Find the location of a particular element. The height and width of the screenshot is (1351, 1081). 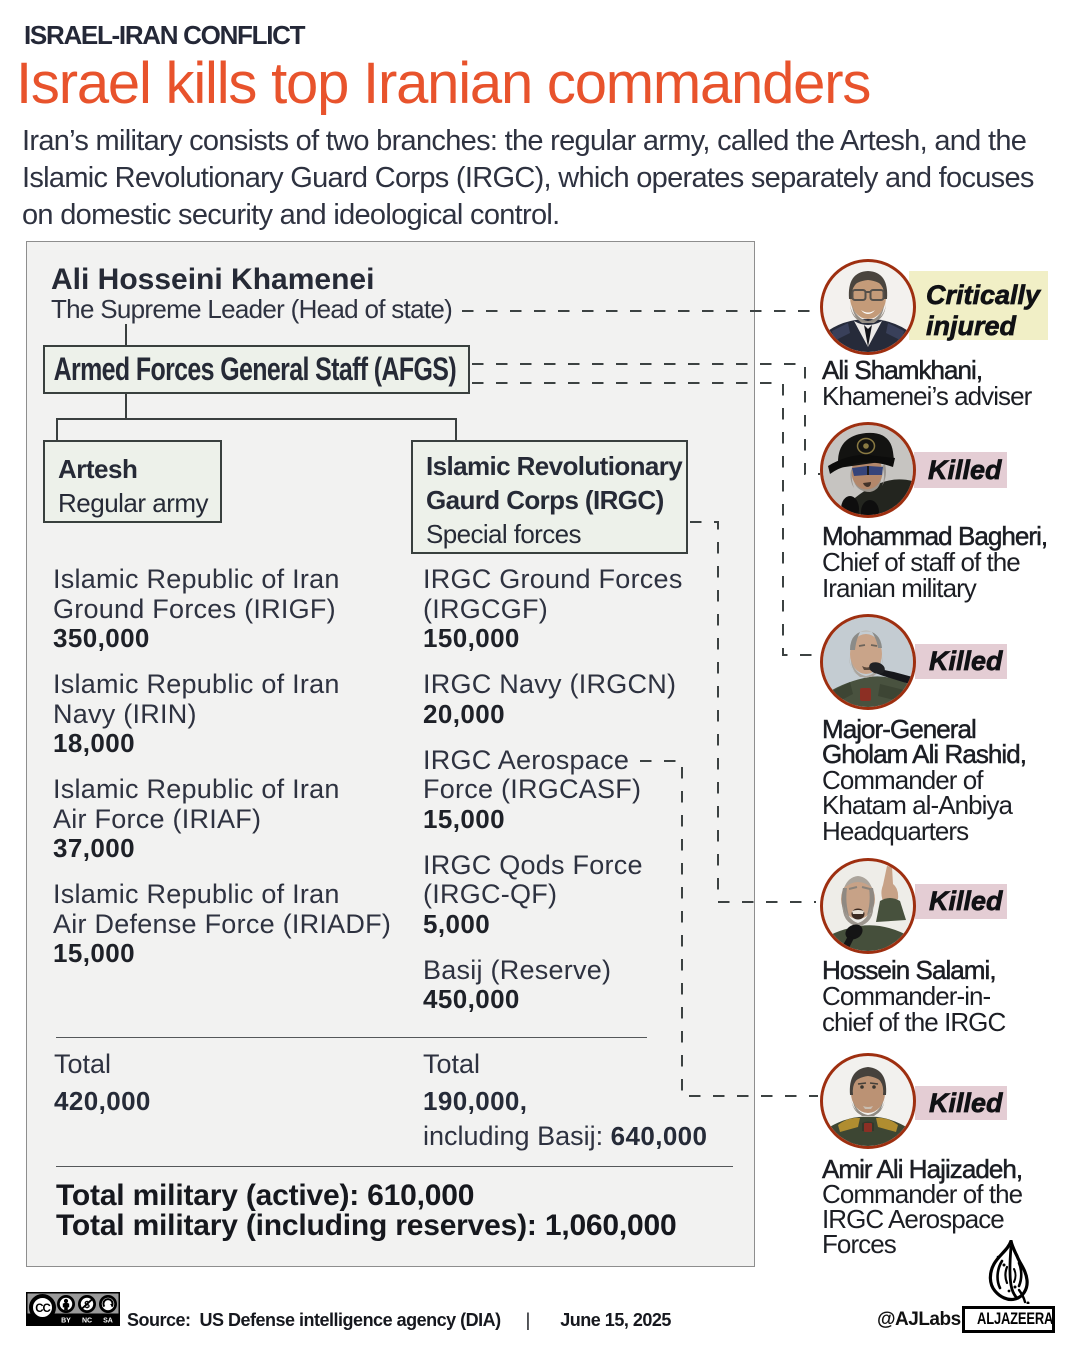

svg-text: NC is located at coordinates (87, 1321).